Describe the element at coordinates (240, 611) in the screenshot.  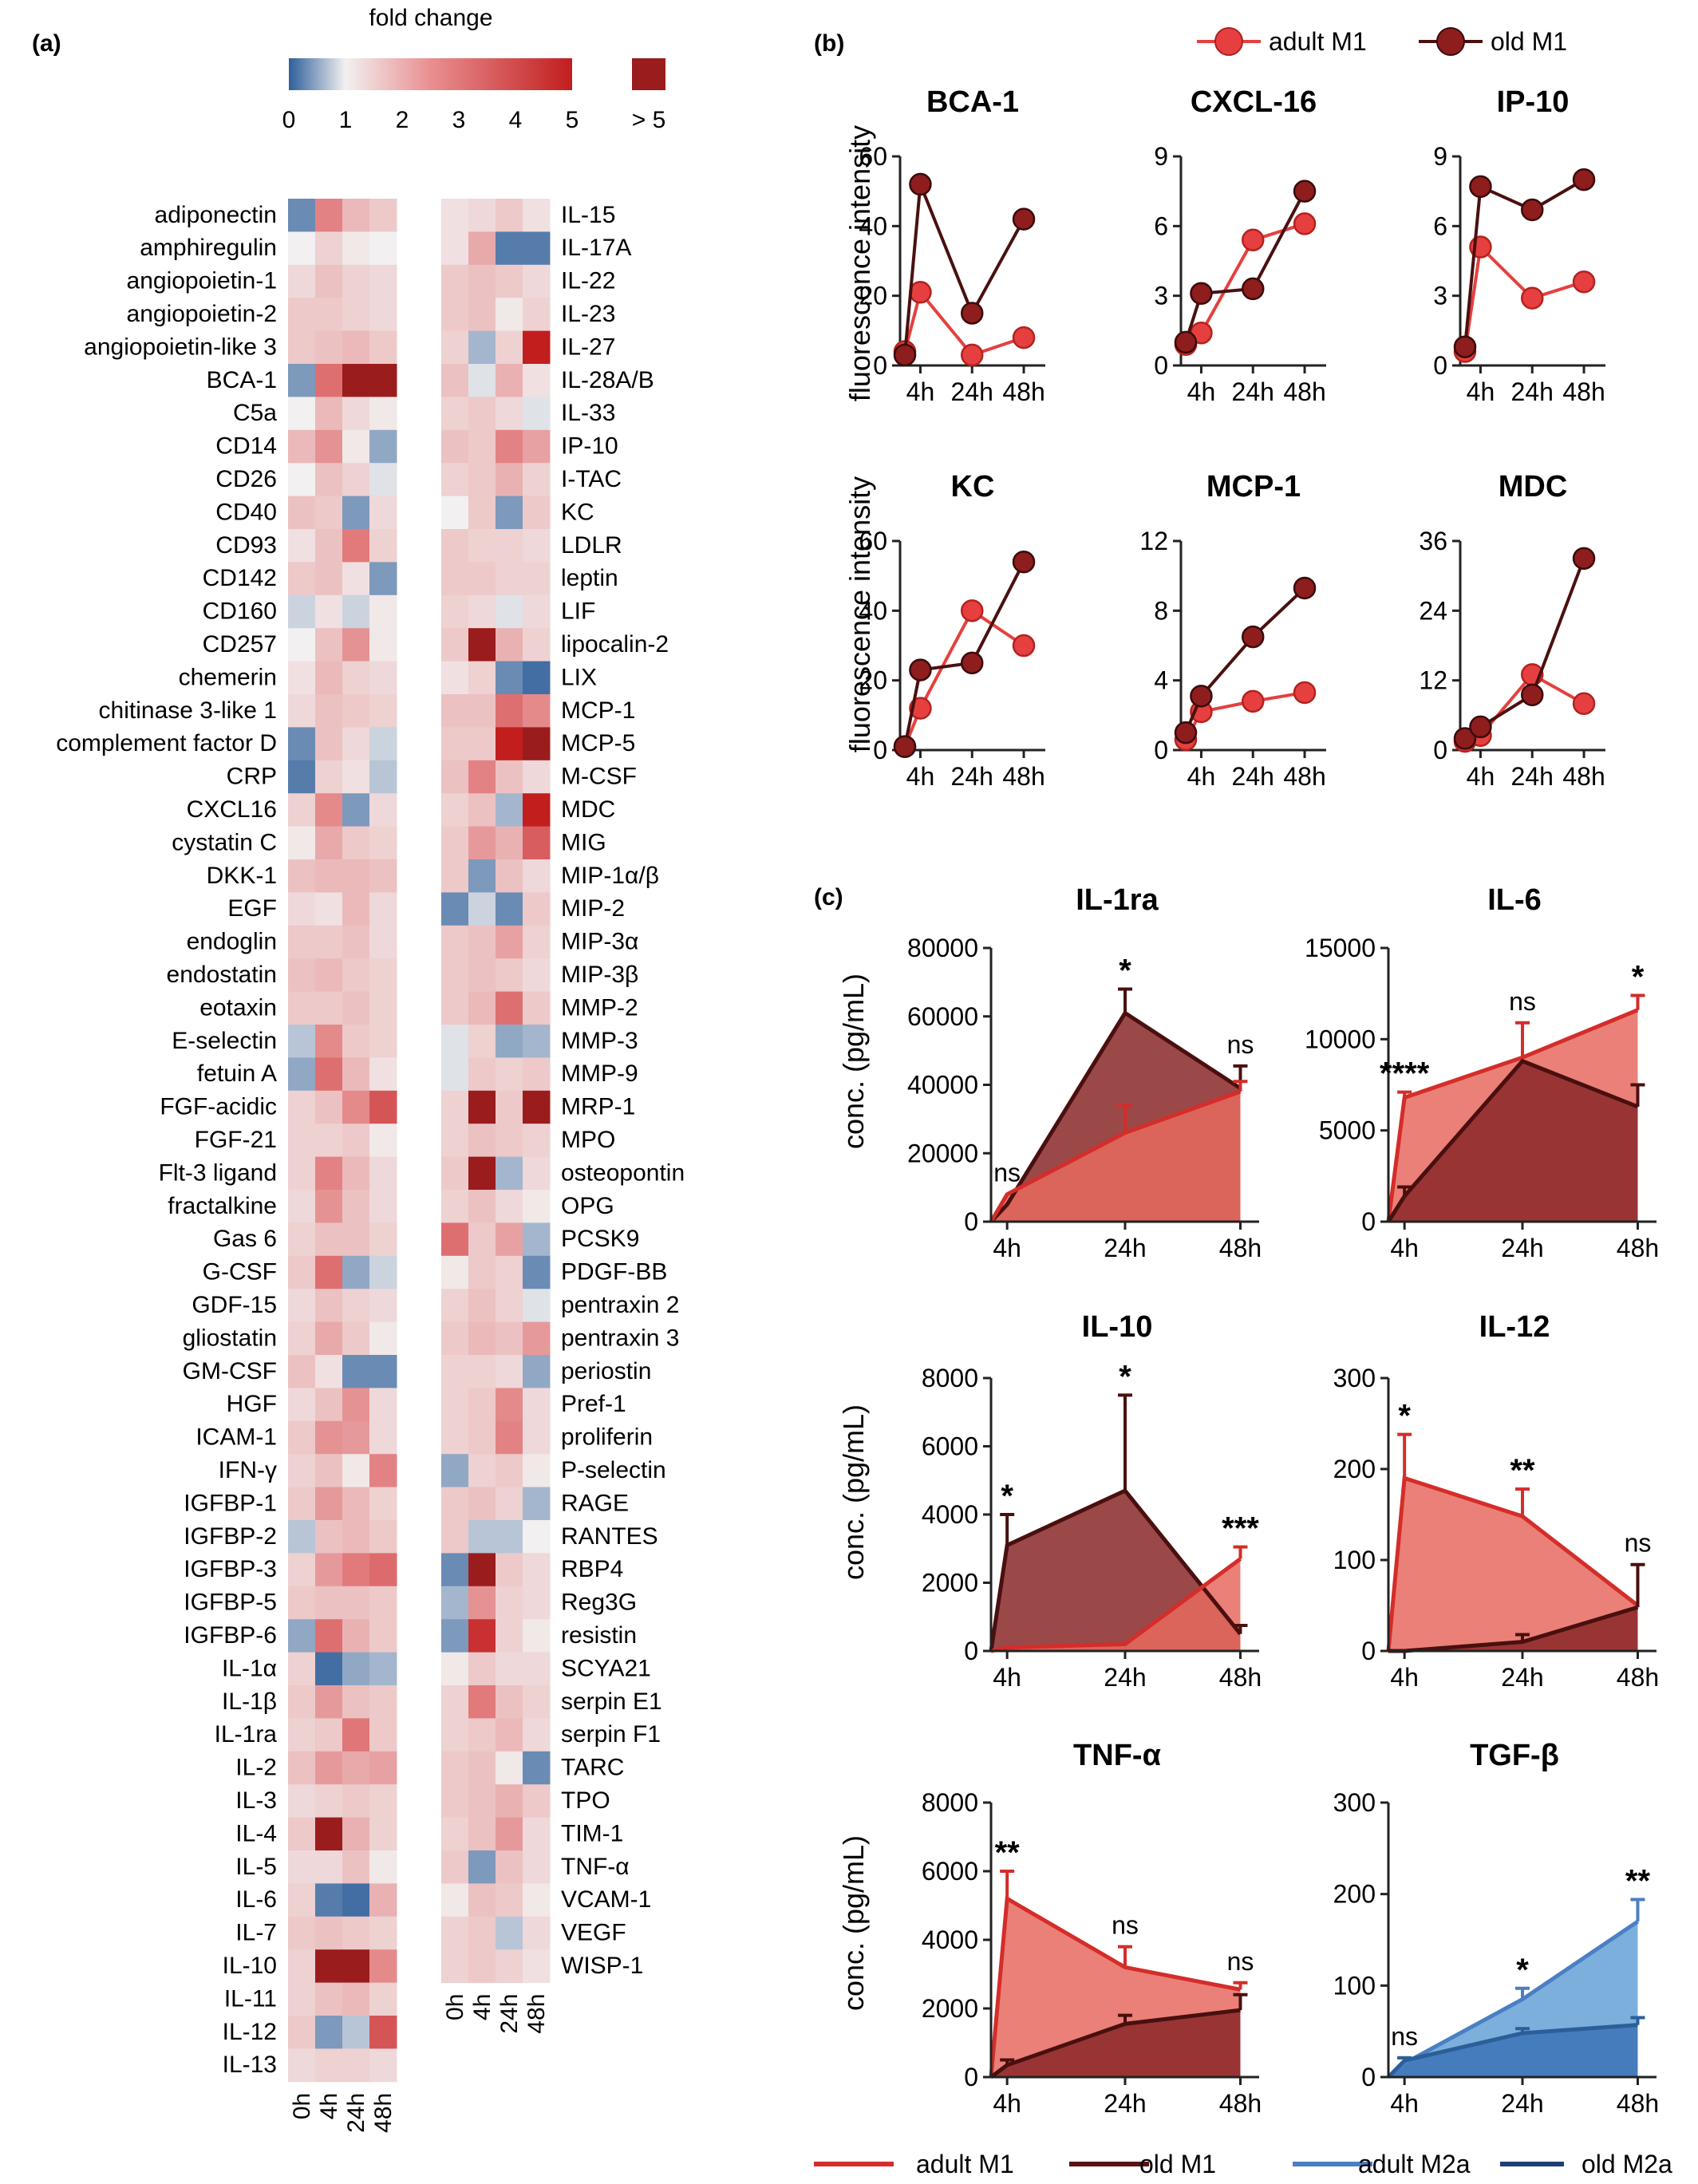
I see `heatmap-row-label: CD160` at that location.